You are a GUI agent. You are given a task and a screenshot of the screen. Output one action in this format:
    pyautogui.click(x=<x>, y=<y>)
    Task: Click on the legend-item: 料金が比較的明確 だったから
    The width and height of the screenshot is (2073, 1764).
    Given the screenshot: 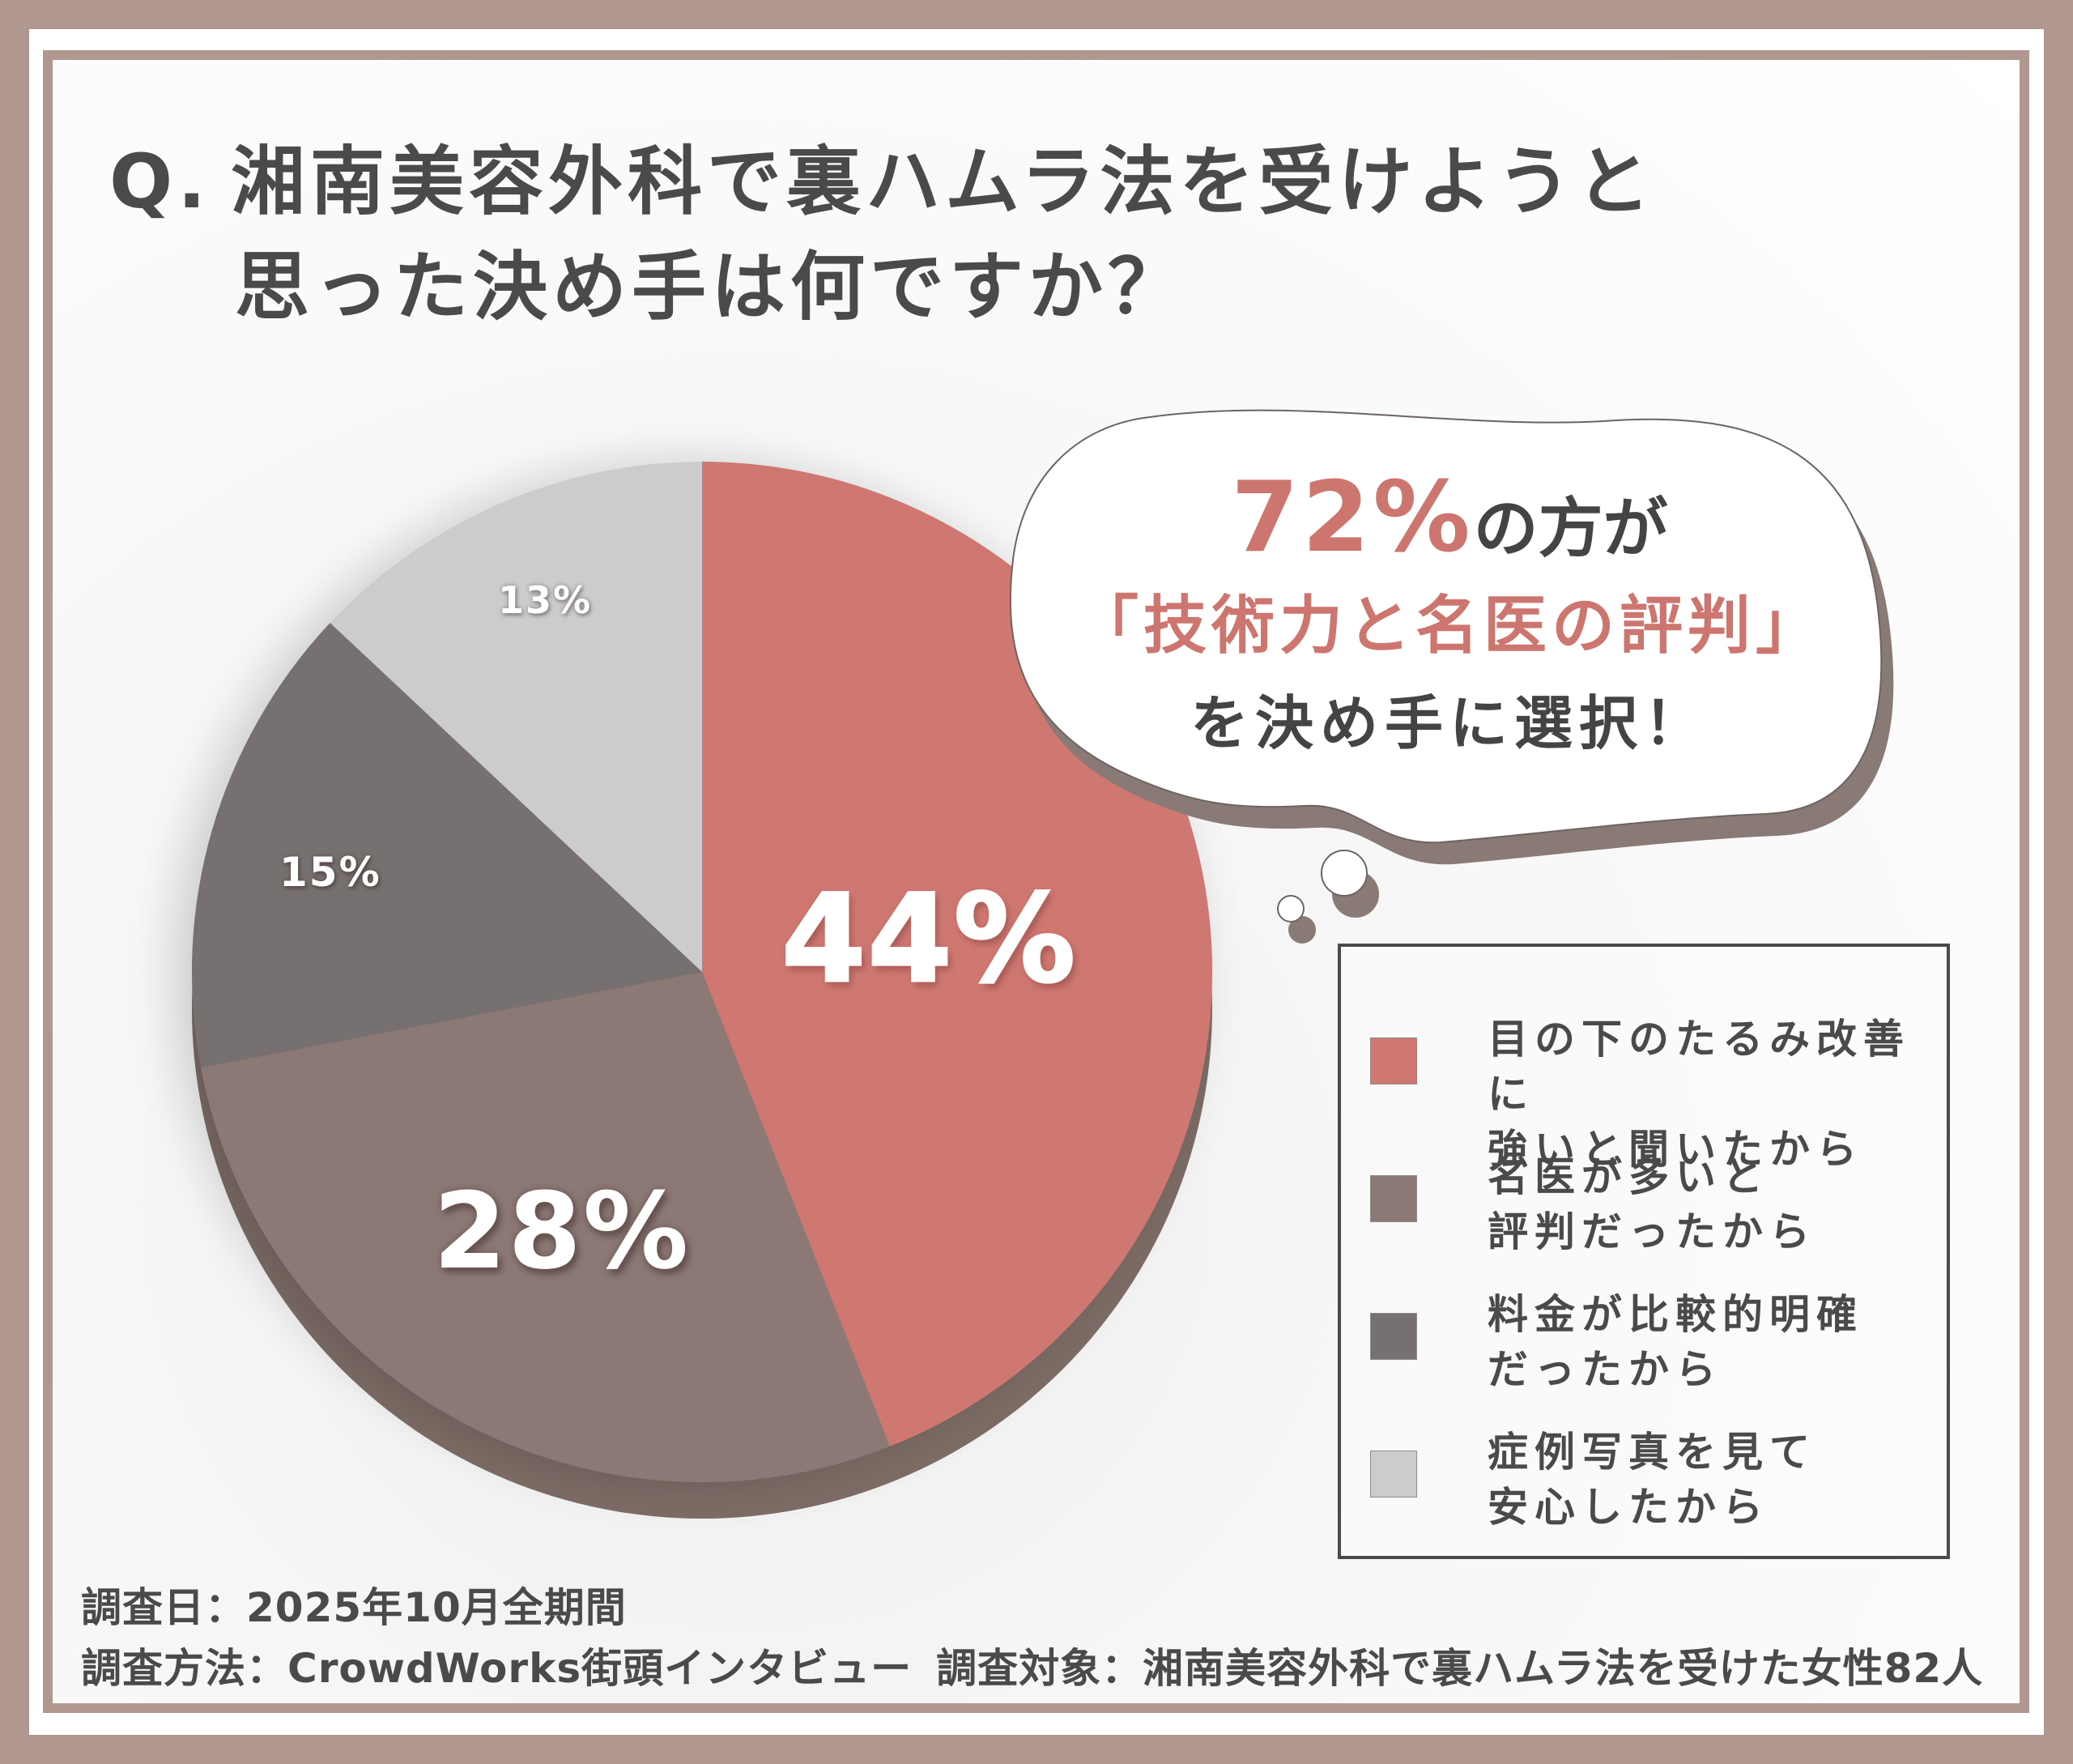 What is the action you would take?
    pyautogui.click(x=1653, y=1343)
    